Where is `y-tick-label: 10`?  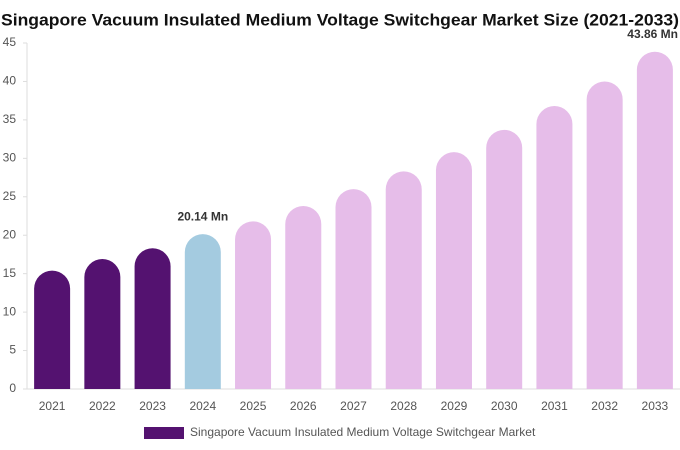
y-tick-label: 10 is located at coordinates (10, 311).